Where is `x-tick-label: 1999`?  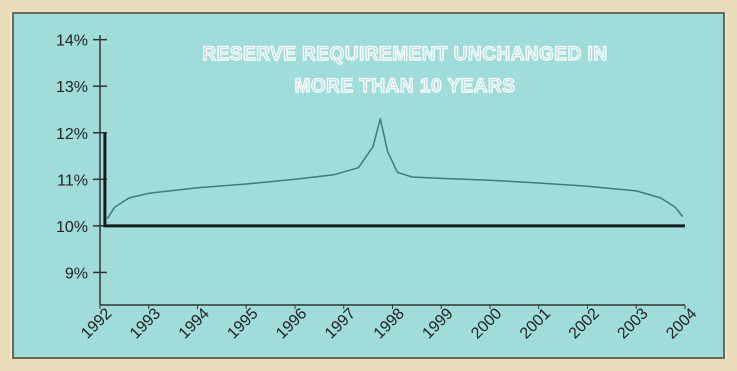
x-tick-label: 1999 is located at coordinates (437, 323).